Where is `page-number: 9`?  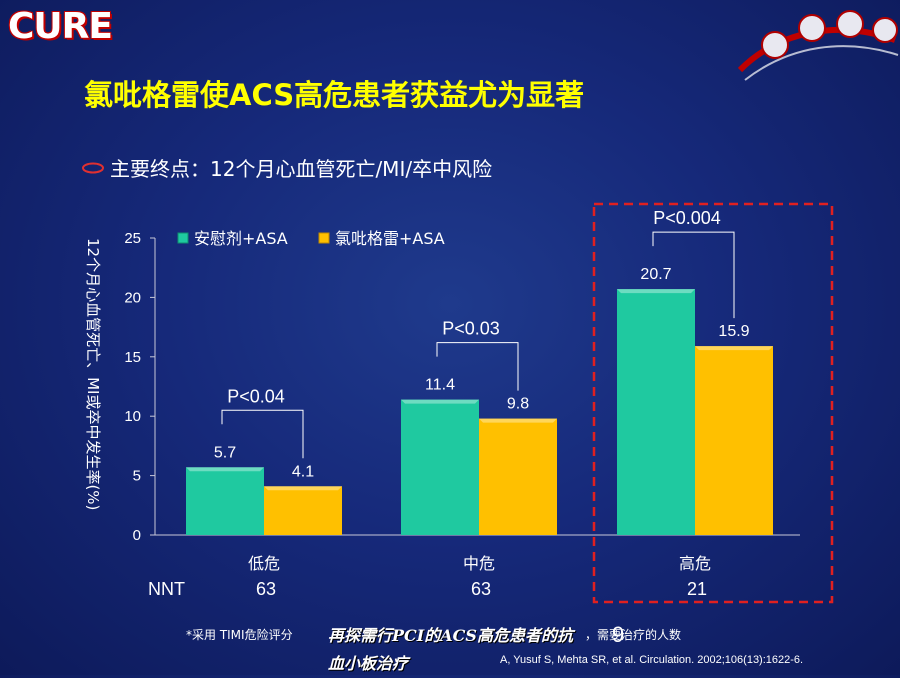 page-number: 9 is located at coordinates (618, 634).